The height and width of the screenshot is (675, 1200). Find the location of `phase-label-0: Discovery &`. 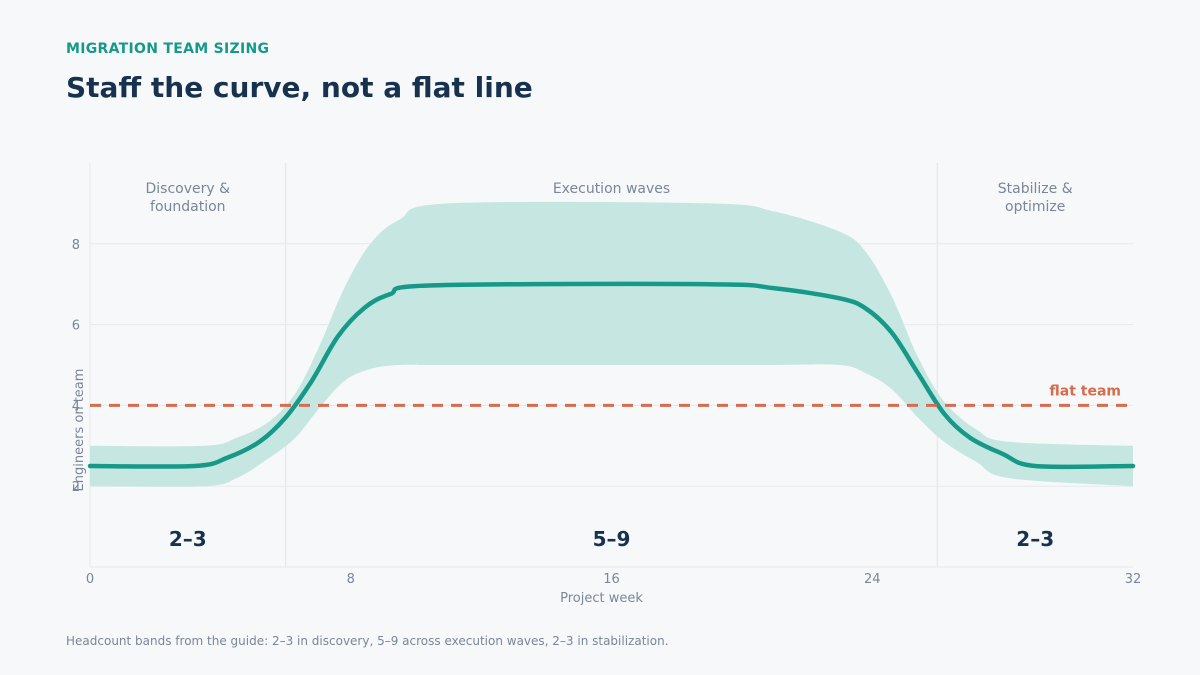

phase-label-0: Discovery & is located at coordinates (188, 189).